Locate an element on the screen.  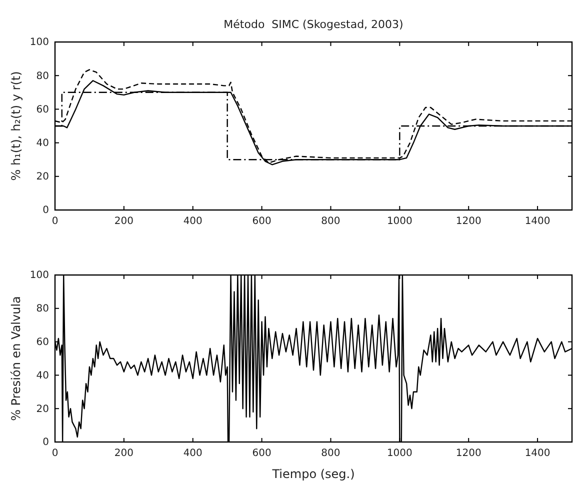
chart-title: Método SIMC (Skogestad, 2003) is located at coordinates (314, 24).